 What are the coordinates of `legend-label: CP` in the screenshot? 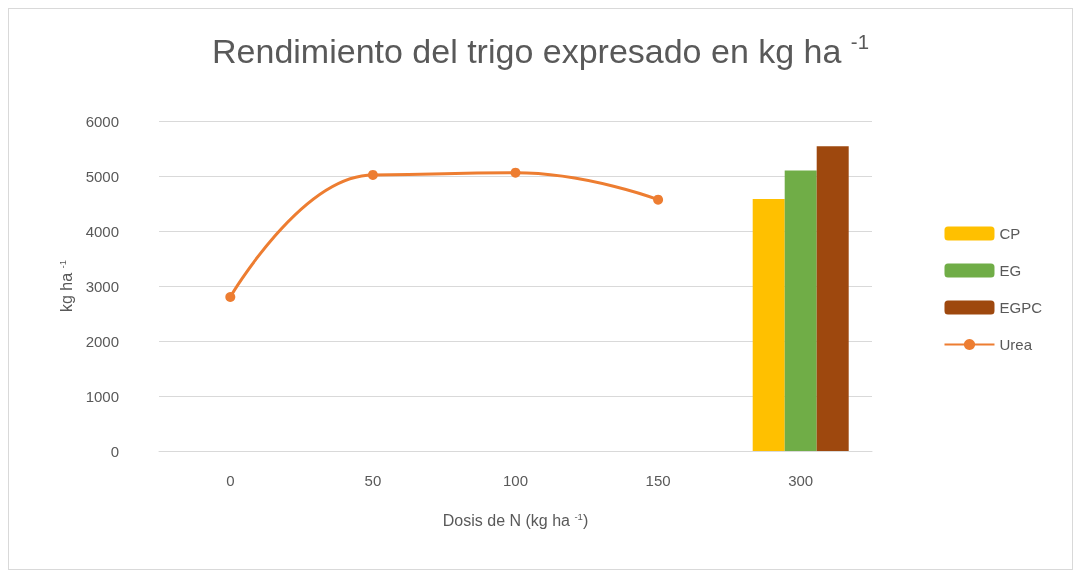 It's located at (1010, 233).